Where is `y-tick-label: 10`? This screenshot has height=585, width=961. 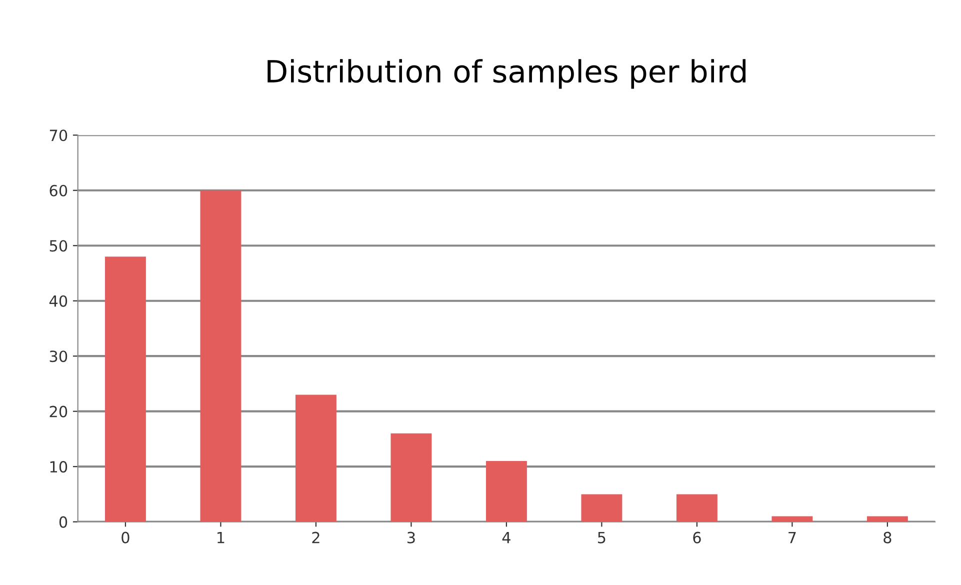
y-tick-label: 10 is located at coordinates (59, 467).